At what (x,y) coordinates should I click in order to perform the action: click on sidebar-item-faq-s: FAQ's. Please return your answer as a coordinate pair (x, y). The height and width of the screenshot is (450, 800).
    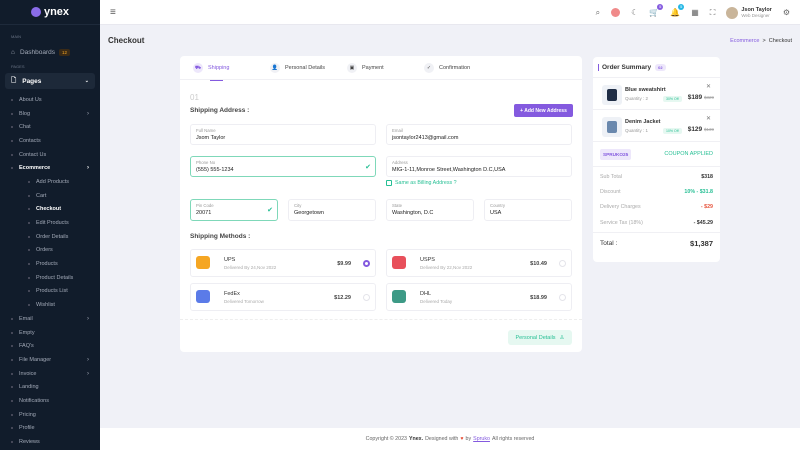
    Looking at the image, I should click on (50, 346).